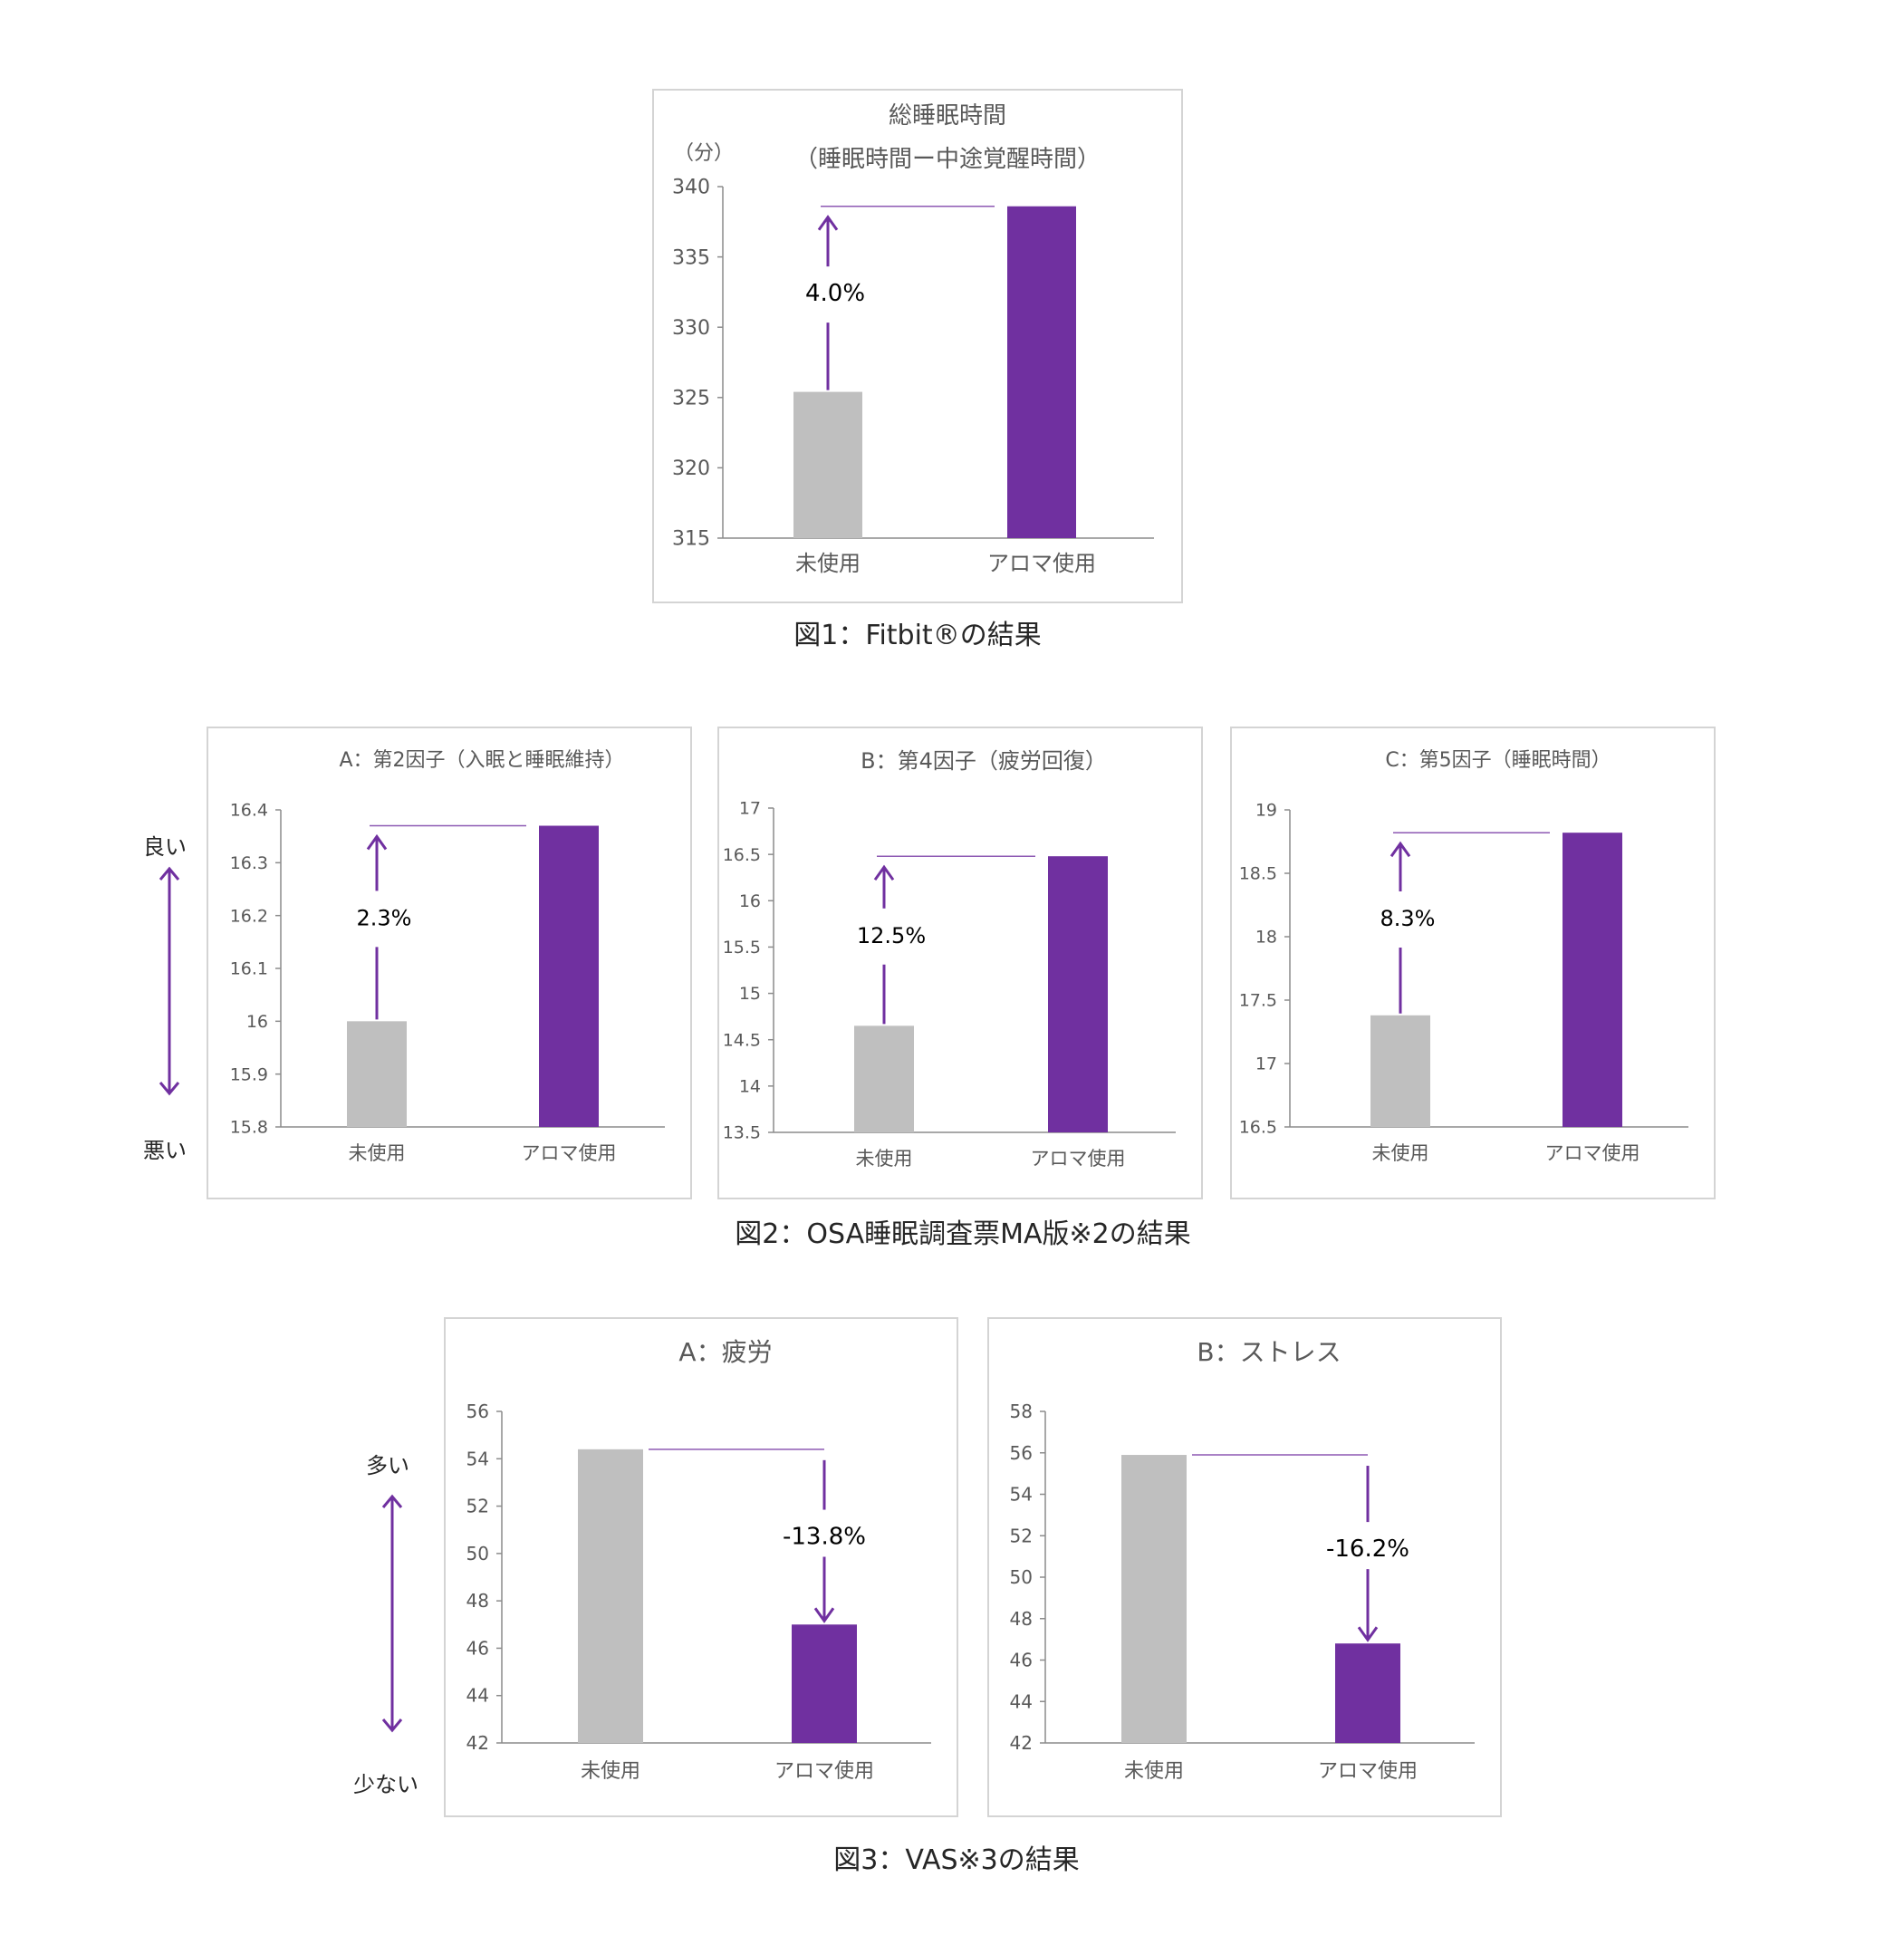 The height and width of the screenshot is (1935, 1904). What do you see at coordinates (742, 948) in the screenshot?
I see `y-tick-label: 15.5` at bounding box center [742, 948].